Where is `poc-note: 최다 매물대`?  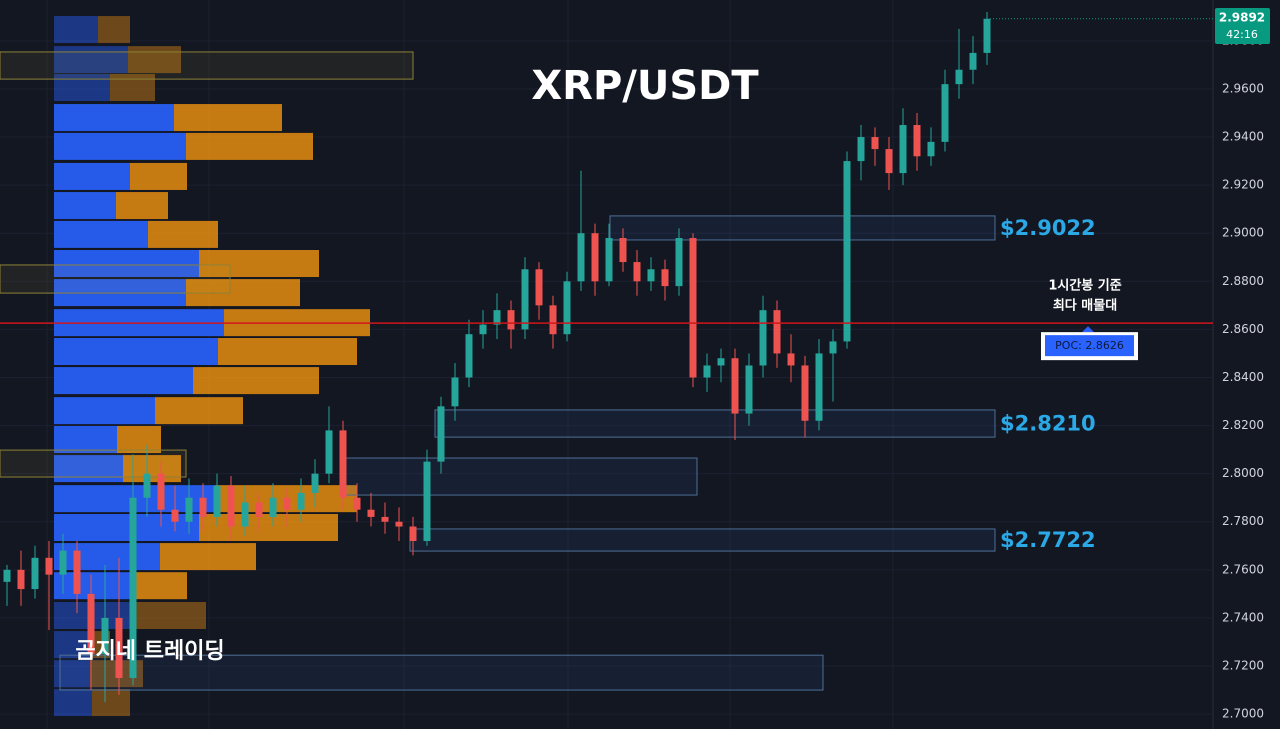
poc-note: 최다 매물대 is located at coordinates (1085, 306).